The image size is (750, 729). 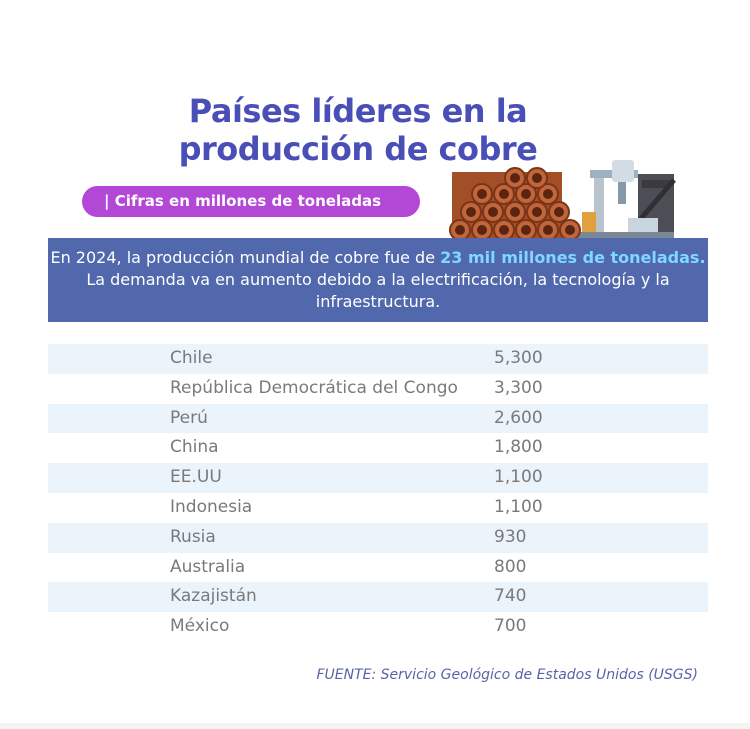 I want to click on table-row: Kazajistán 740, so click(x=378, y=597).